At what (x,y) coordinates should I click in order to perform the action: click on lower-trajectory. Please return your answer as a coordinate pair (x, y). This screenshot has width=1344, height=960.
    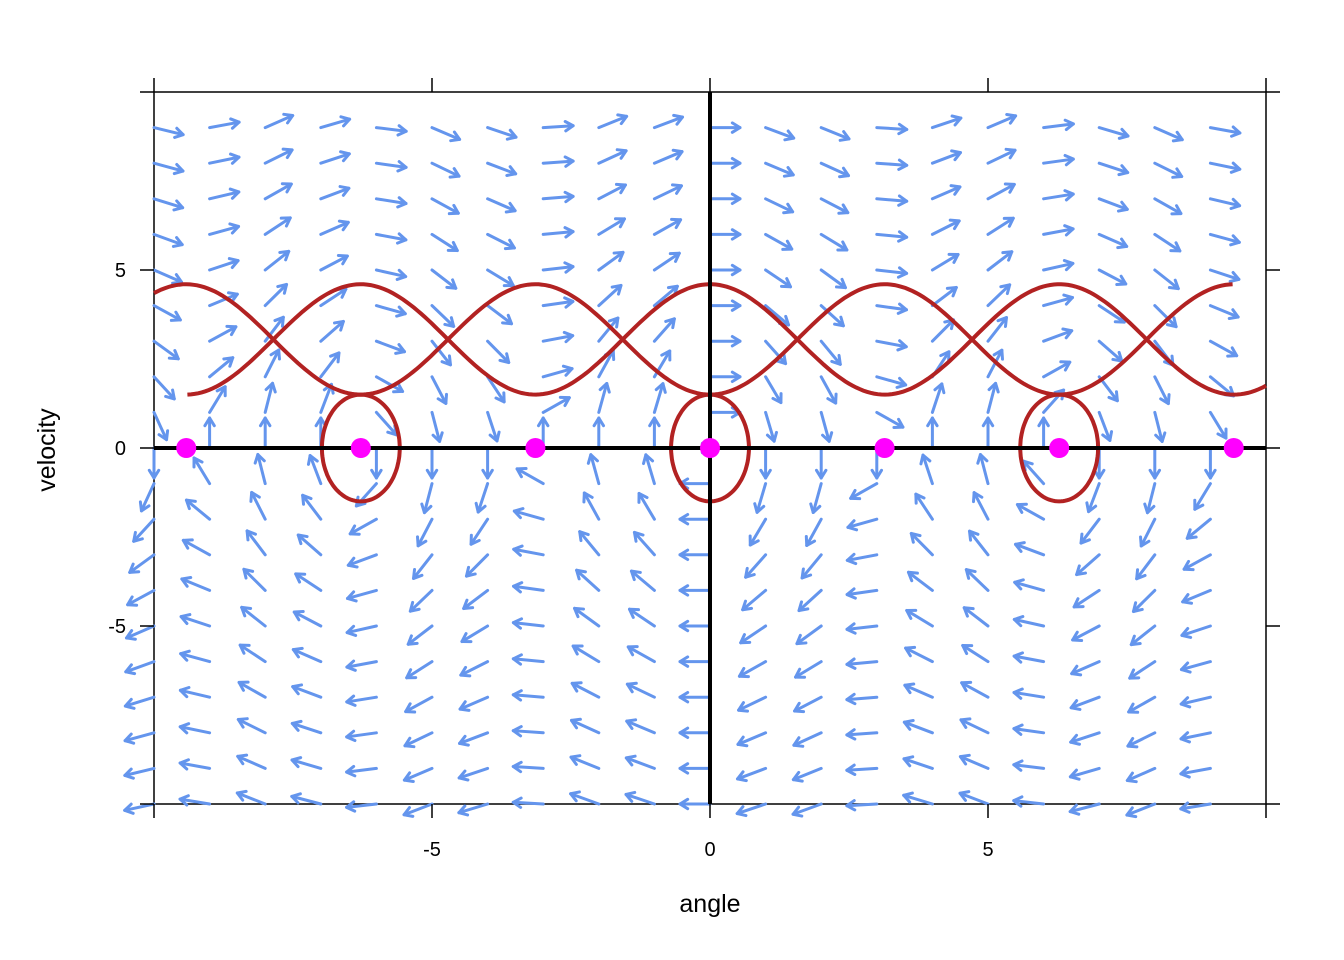
    Looking at the image, I should click on (693, 339).